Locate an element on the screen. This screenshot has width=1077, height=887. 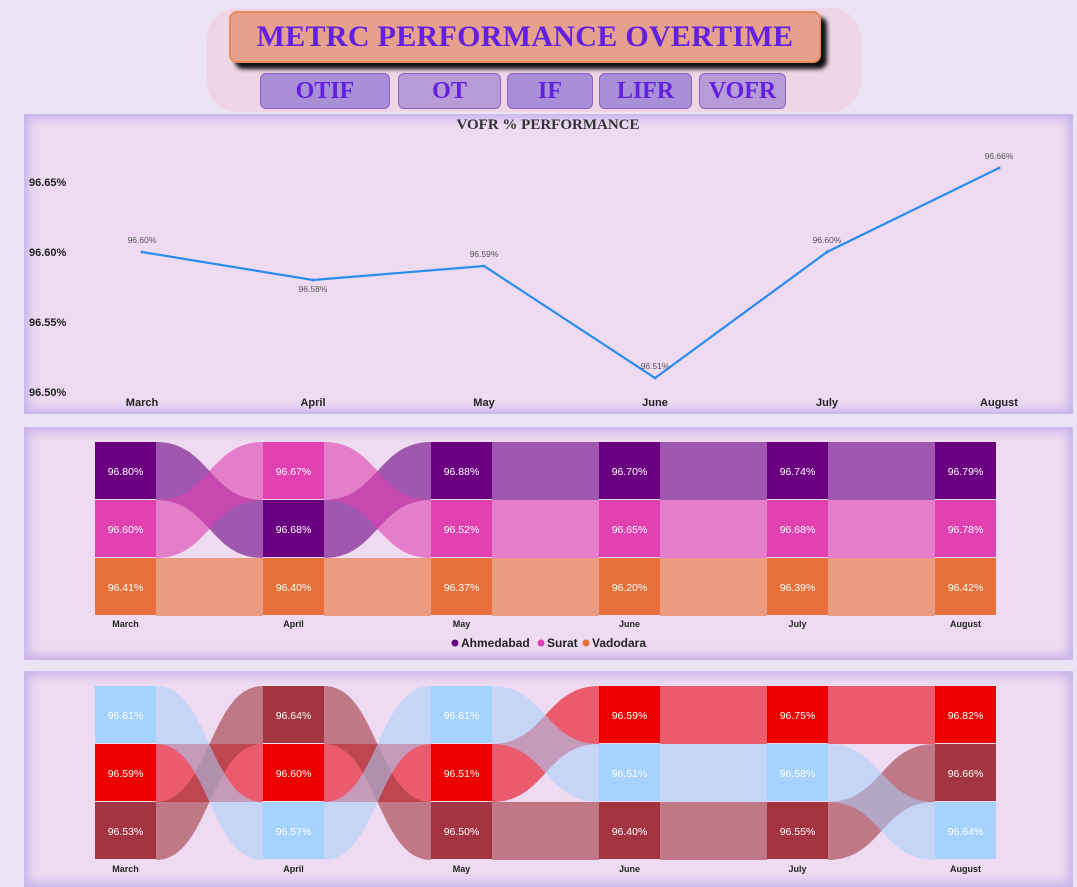
y-tick-label: 96.50% is located at coordinates (48, 393).